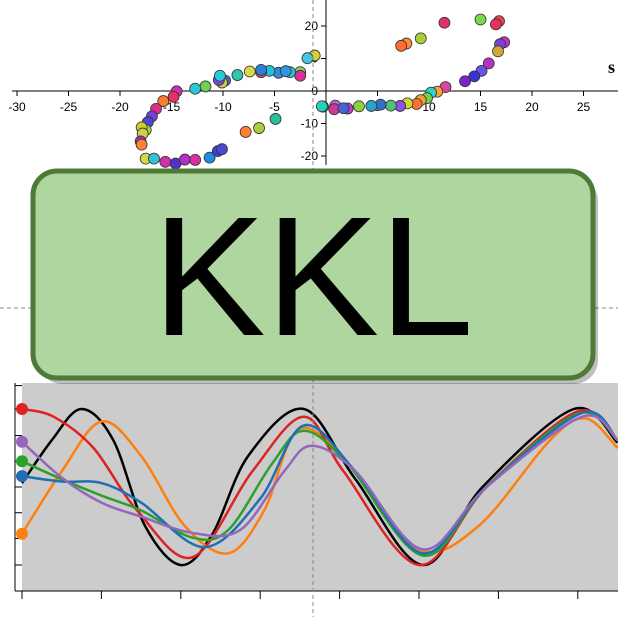 The height and width of the screenshot is (617, 618). I want to click on line-chart-start-dots, so click(22, 471).